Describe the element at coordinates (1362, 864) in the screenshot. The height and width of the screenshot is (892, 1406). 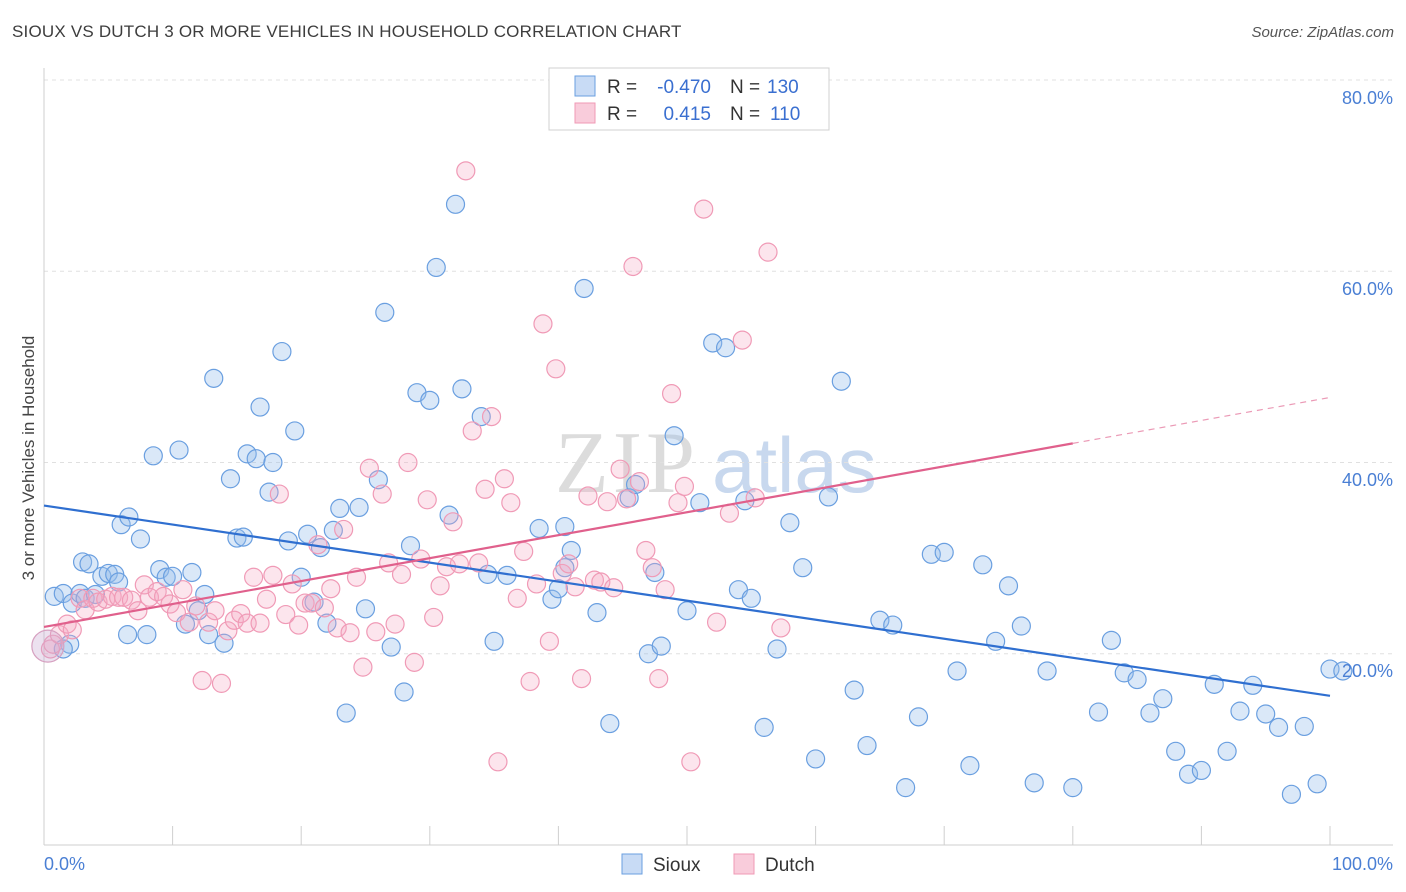
I see `x-tick-label-max: 100.0%` at that location.